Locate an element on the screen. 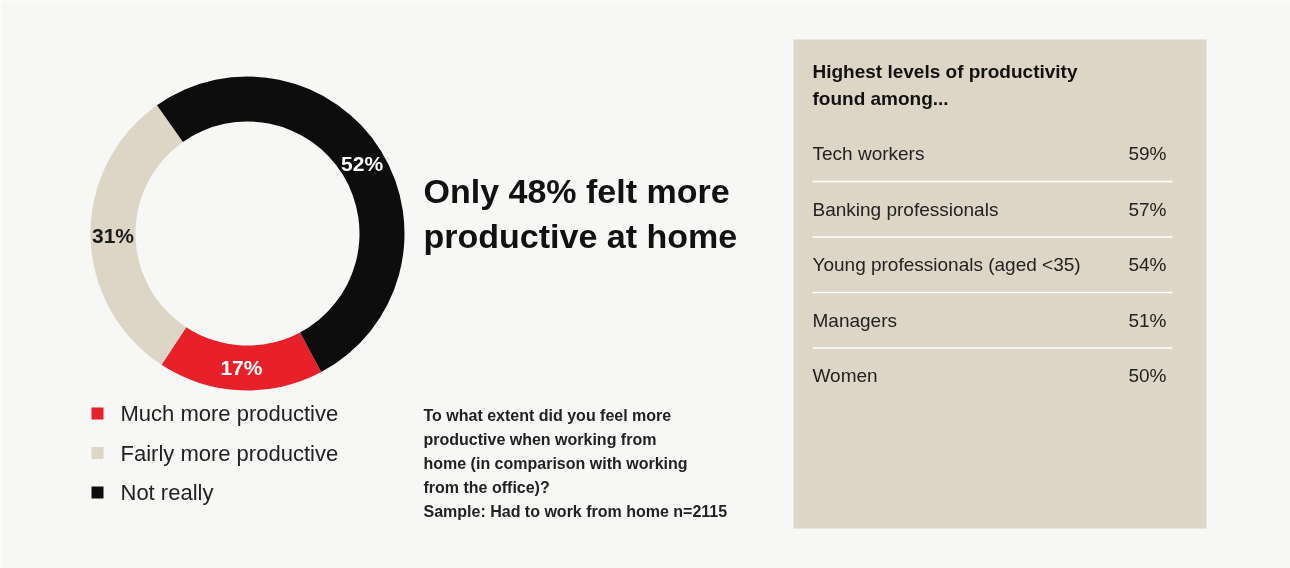  text: Only 48% felt more productive at home is located at coordinates (580, 213).